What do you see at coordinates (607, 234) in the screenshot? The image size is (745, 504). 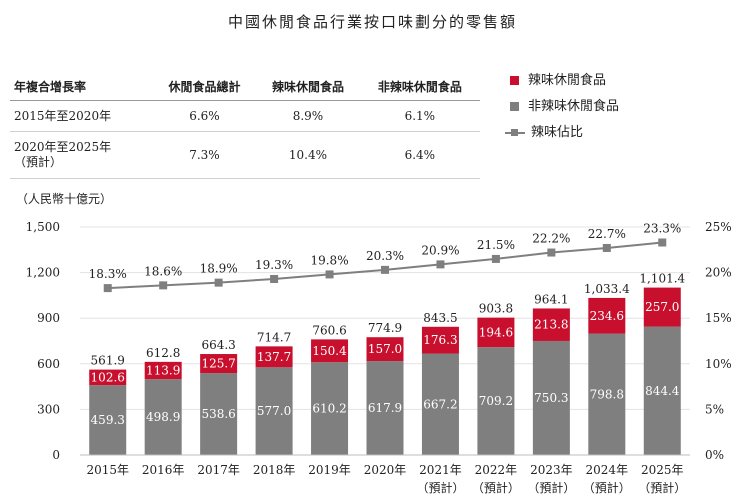 I see `share-label: 22.7%` at bounding box center [607, 234].